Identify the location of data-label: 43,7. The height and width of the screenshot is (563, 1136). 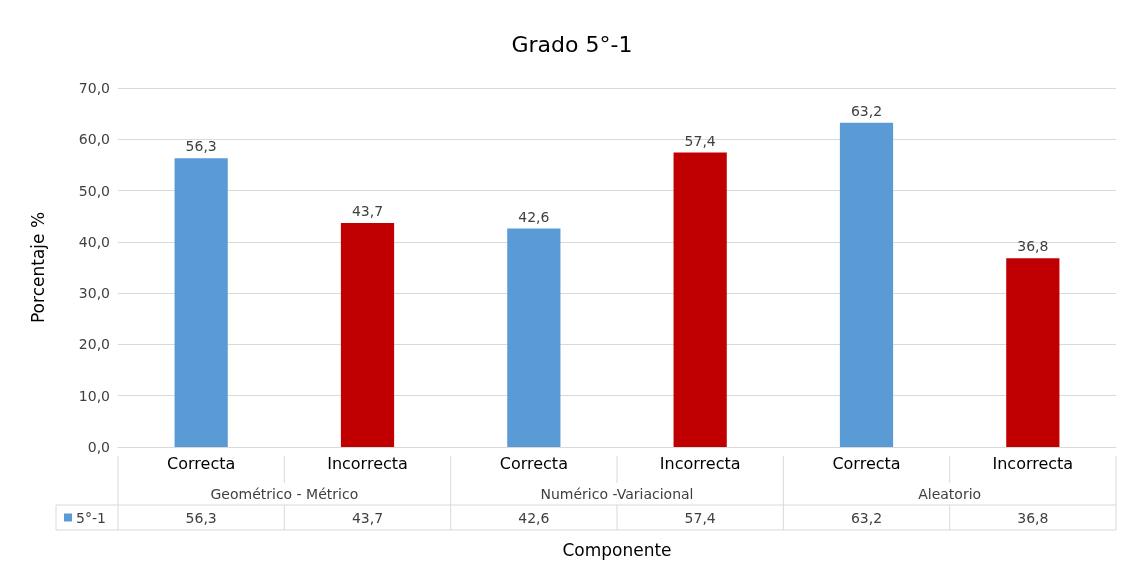
(367, 517).